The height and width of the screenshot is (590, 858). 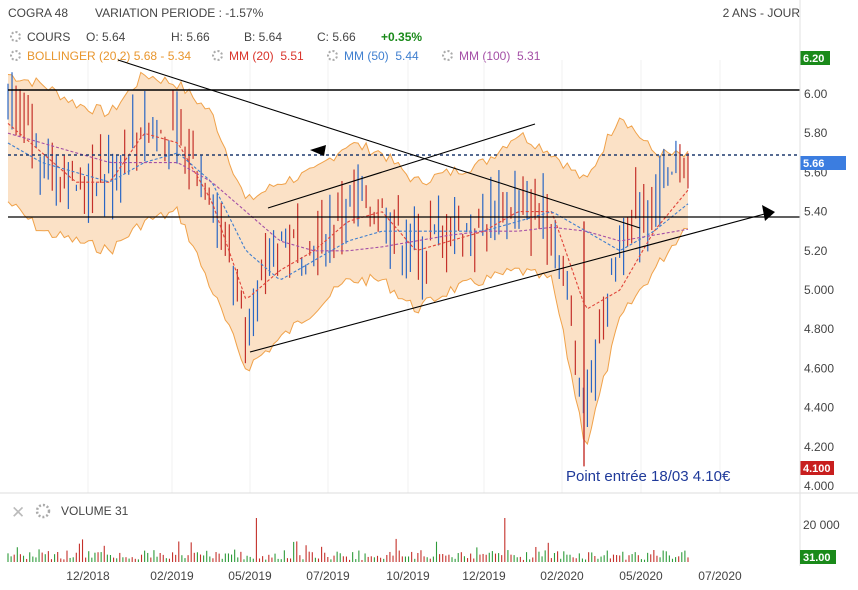 I want to click on x-tick-label: 07/2020, so click(x=720, y=576).